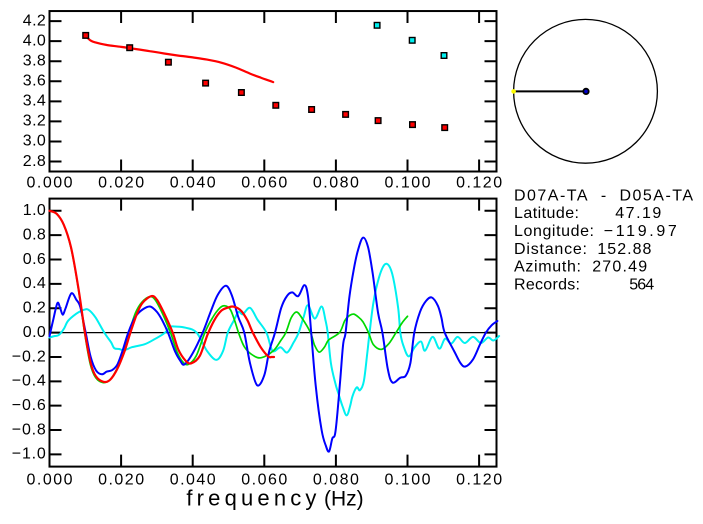  I want to click on svg-text: Longitude:, so click(554, 231).